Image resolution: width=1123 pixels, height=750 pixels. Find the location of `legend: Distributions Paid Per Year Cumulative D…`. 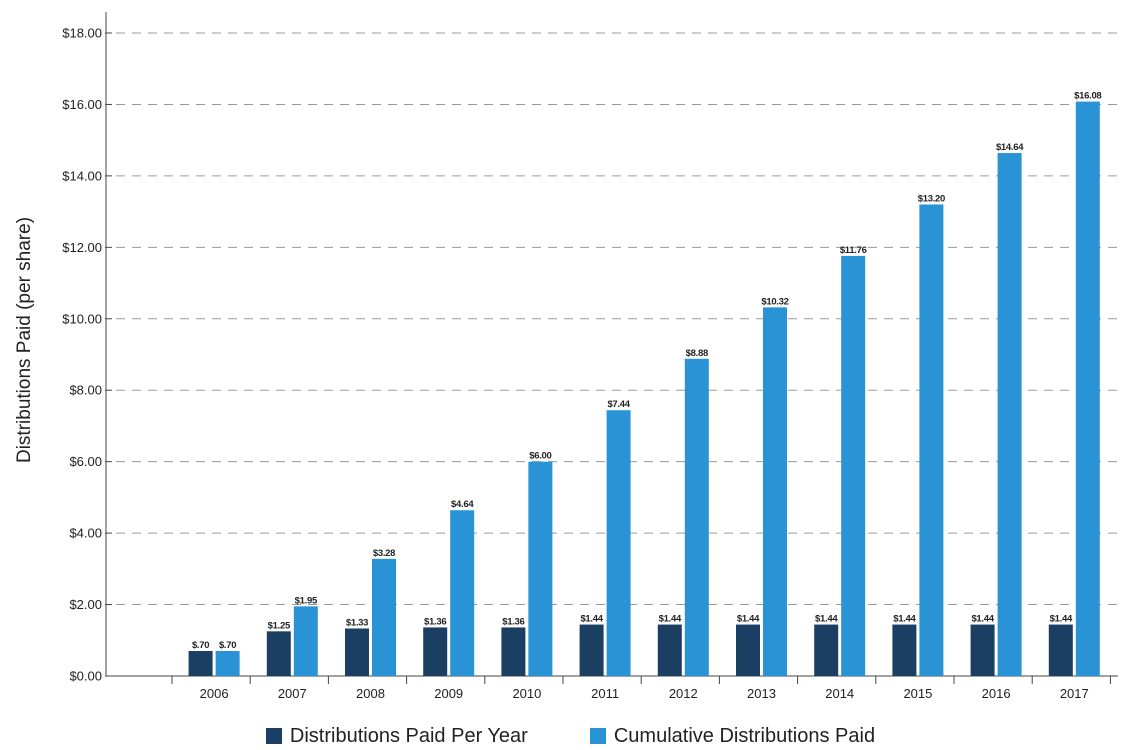

legend: Distributions Paid Per Year Cumulative D… is located at coordinates (561, 736).